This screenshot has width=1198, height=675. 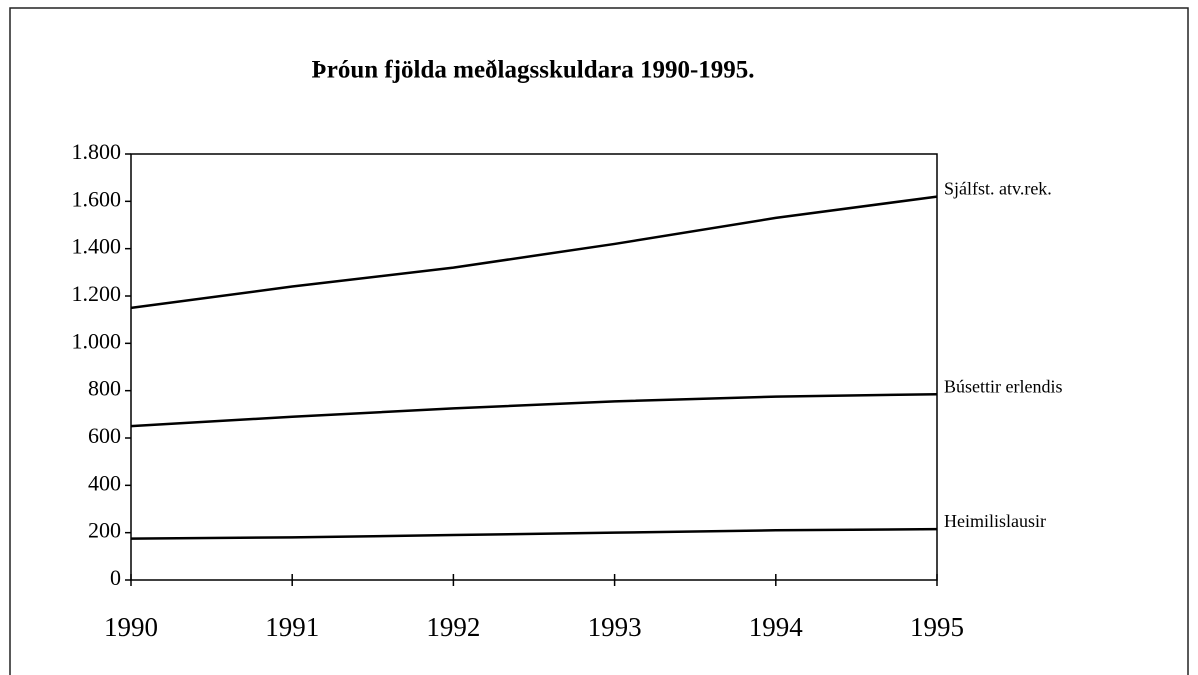 What do you see at coordinates (131, 627) in the screenshot?
I see `x-tick-label: 1990` at bounding box center [131, 627].